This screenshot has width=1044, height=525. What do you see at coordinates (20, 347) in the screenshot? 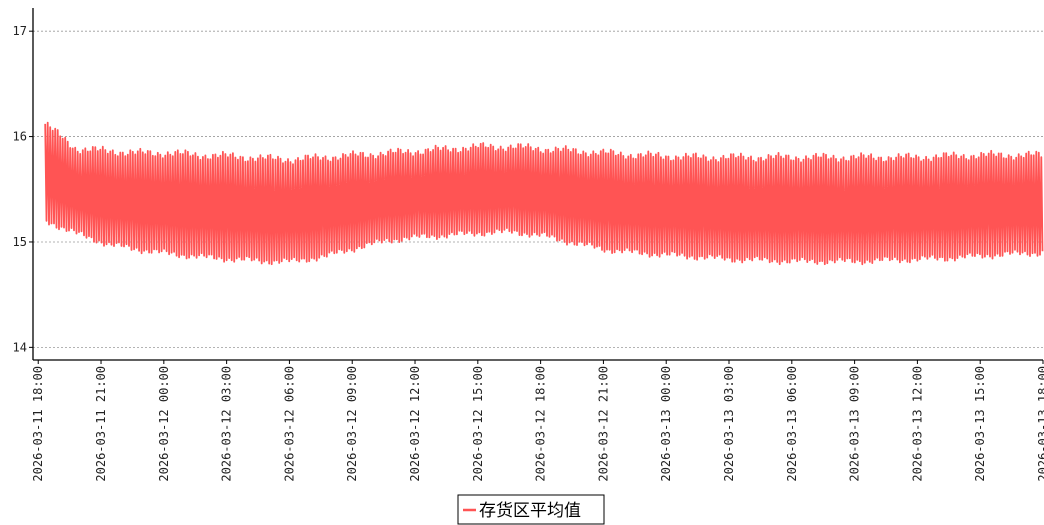
I see `y-tick-label: 14` at bounding box center [20, 347].